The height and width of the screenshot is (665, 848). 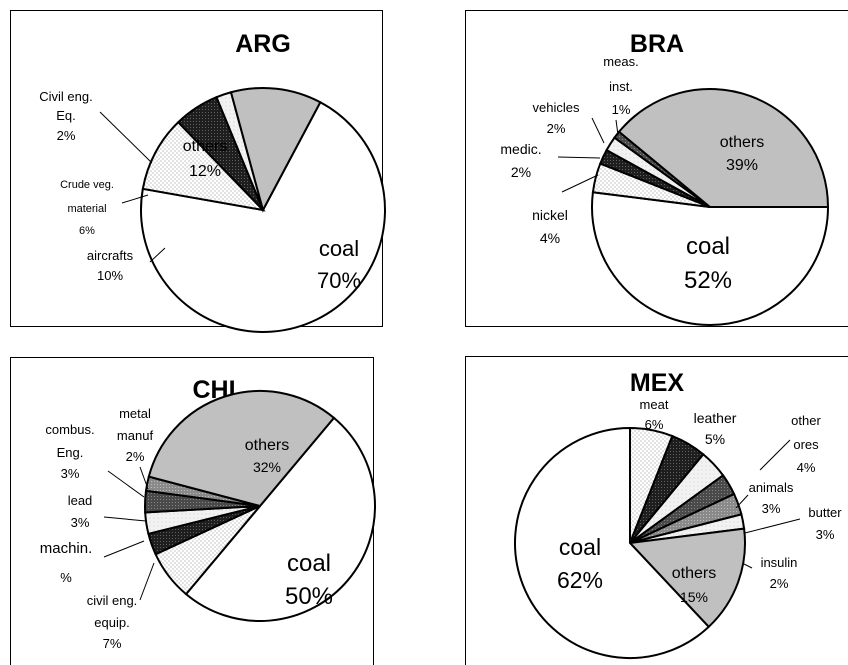 I want to click on slice-label-civil-eng-equip: equip., so click(x=111, y=622).